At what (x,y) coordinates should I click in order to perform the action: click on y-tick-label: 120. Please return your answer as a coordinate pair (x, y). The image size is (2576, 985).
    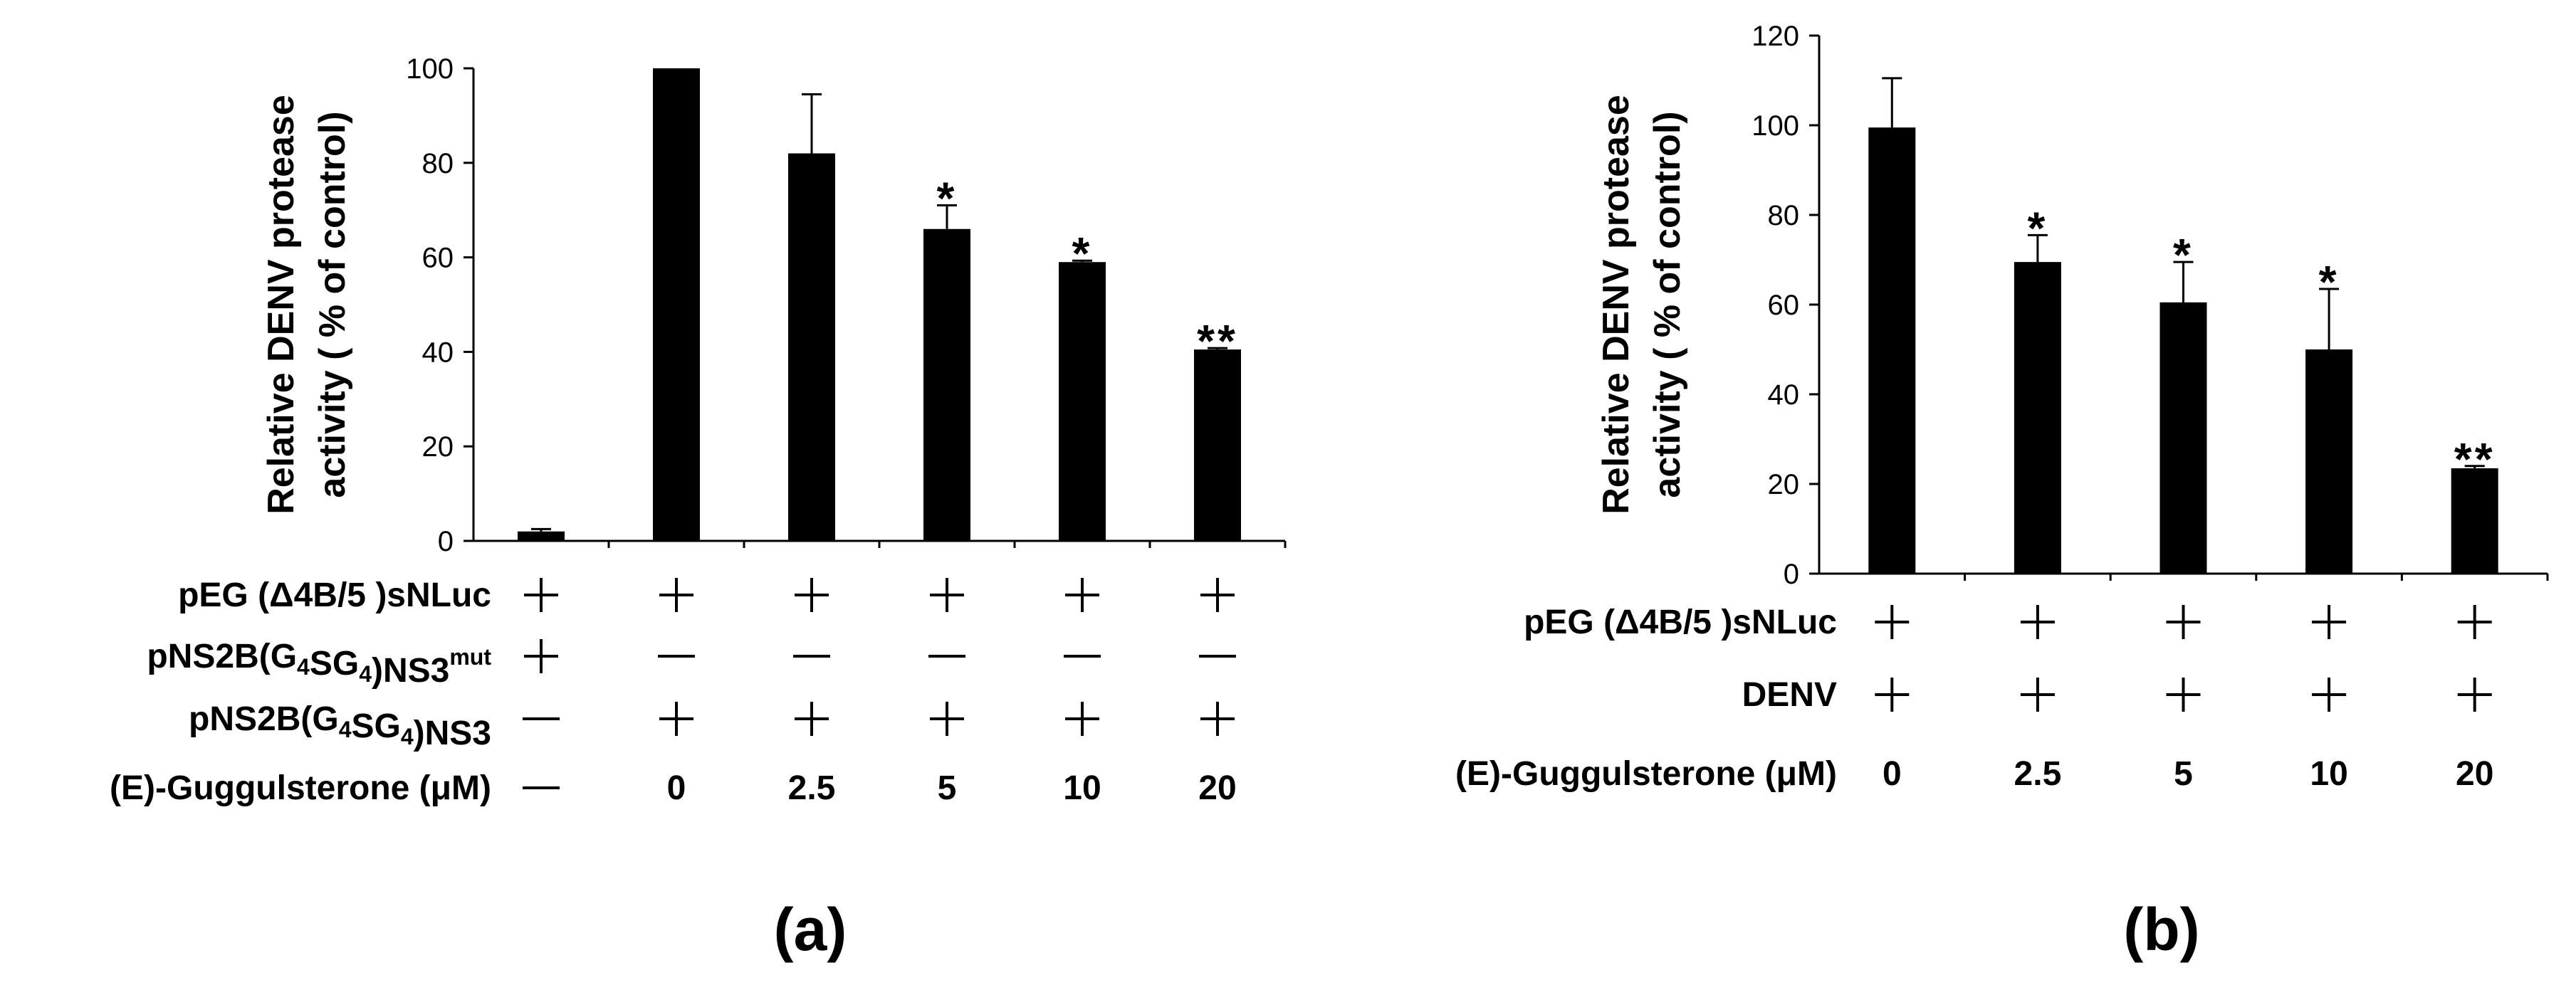
    Looking at the image, I should click on (1775, 36).